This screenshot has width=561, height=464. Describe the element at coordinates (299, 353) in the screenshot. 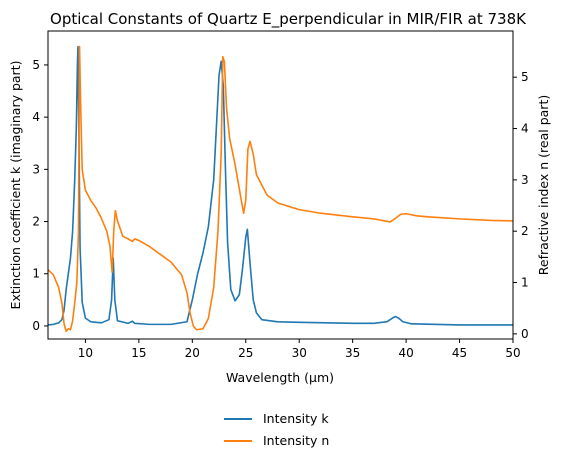

I see `x-tick-label: 30` at that location.